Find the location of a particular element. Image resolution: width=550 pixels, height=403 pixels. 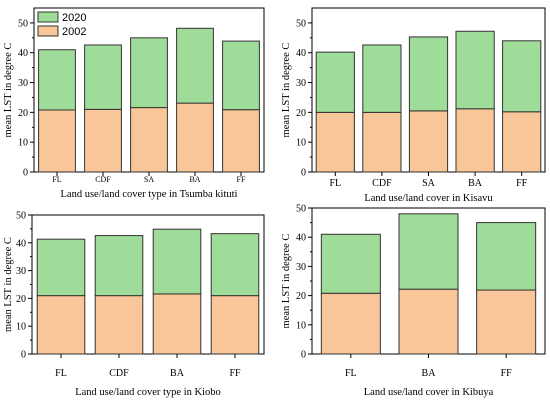

legend-label-2002: 2002 is located at coordinates (74, 32).